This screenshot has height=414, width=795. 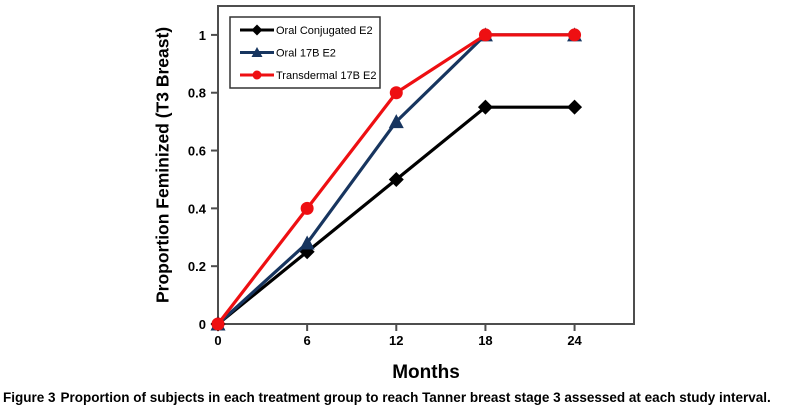 I want to click on y-tick-label: 0.6, so click(x=197, y=151).